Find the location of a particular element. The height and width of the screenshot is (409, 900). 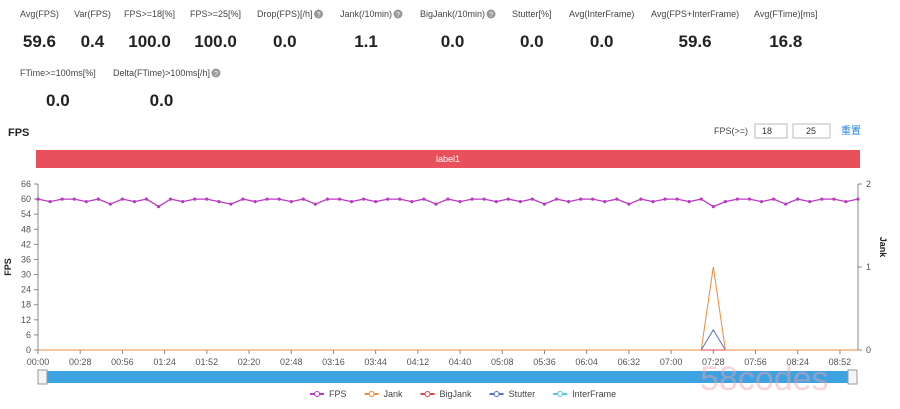

y-tick-label: 30 is located at coordinates (26, 275).